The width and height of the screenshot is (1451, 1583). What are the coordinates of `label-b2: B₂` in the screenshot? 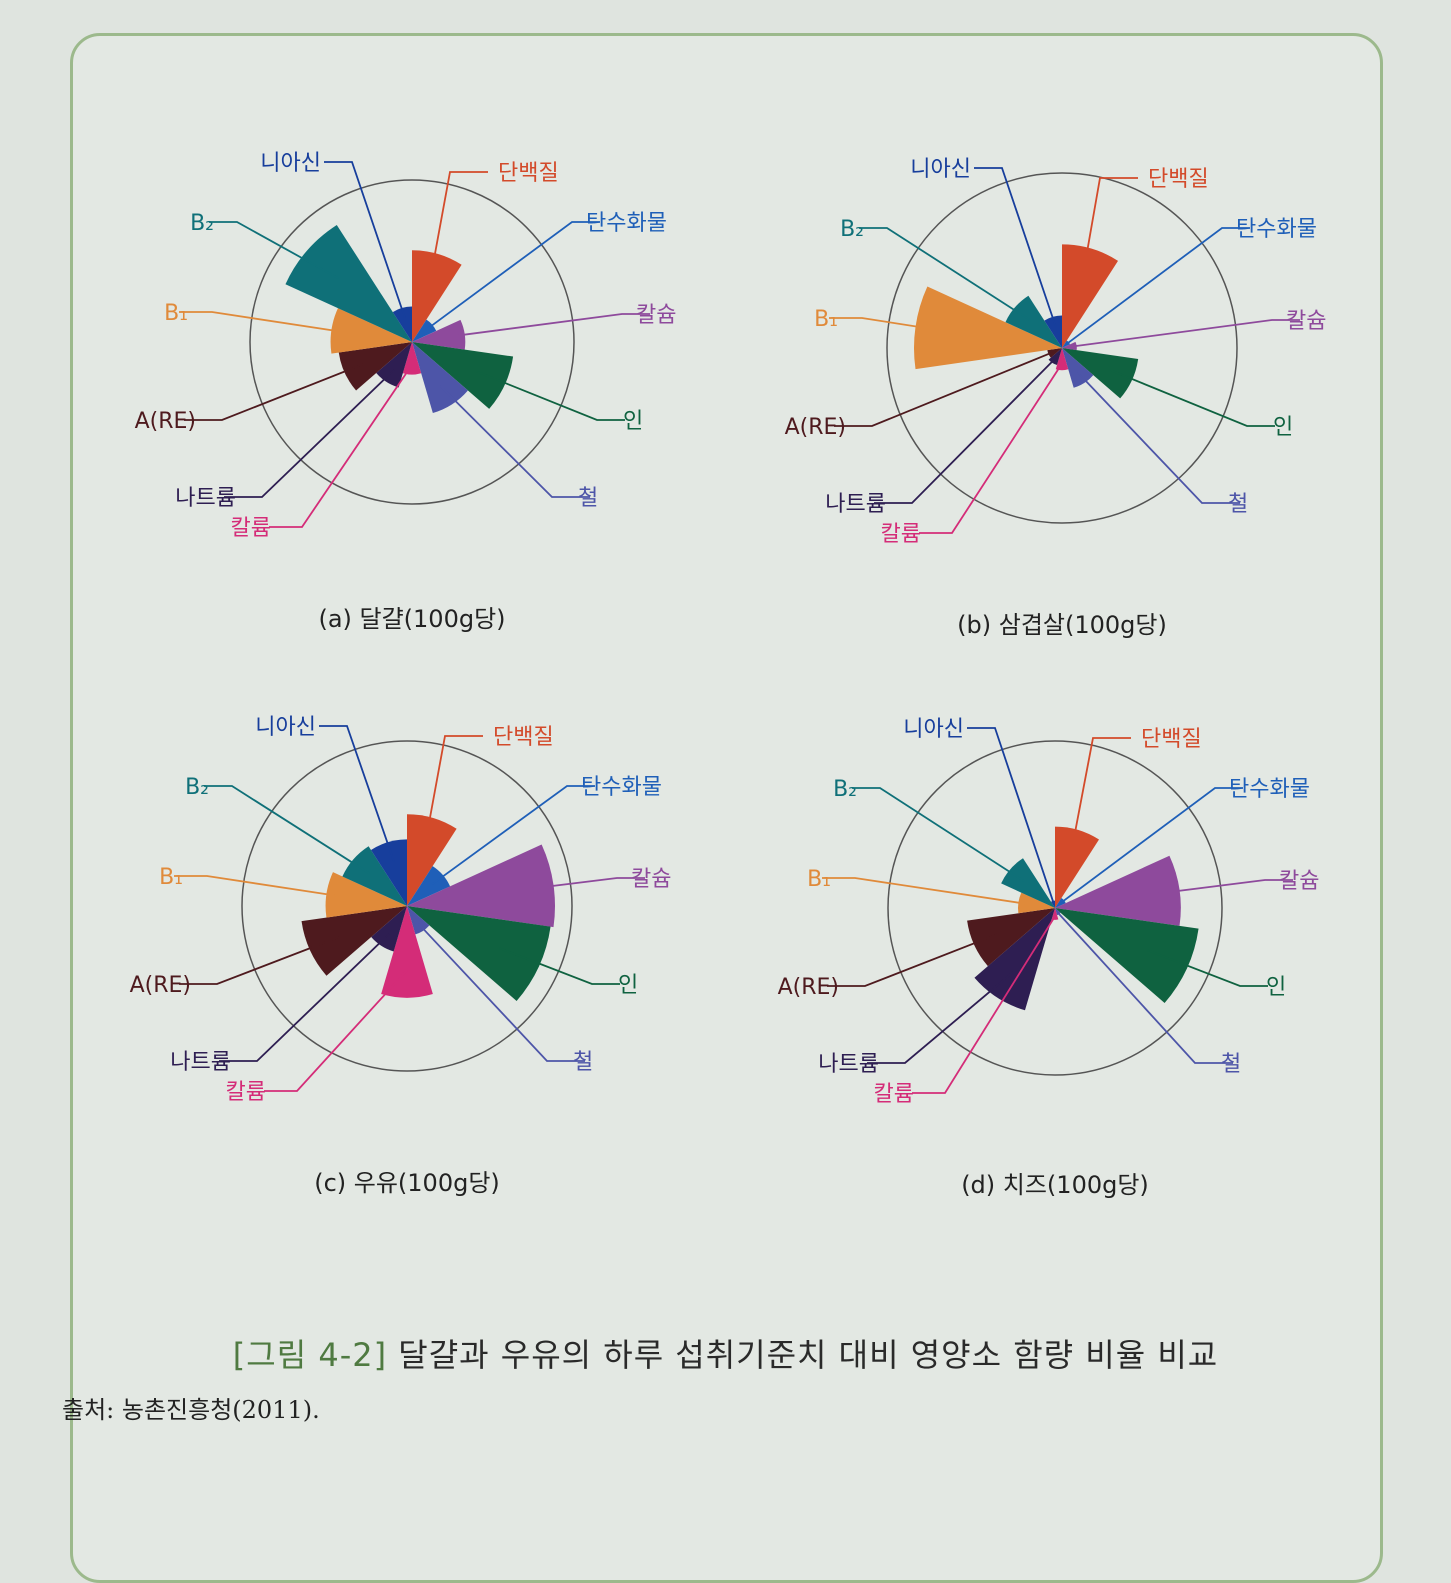 It's located at (202, 223).